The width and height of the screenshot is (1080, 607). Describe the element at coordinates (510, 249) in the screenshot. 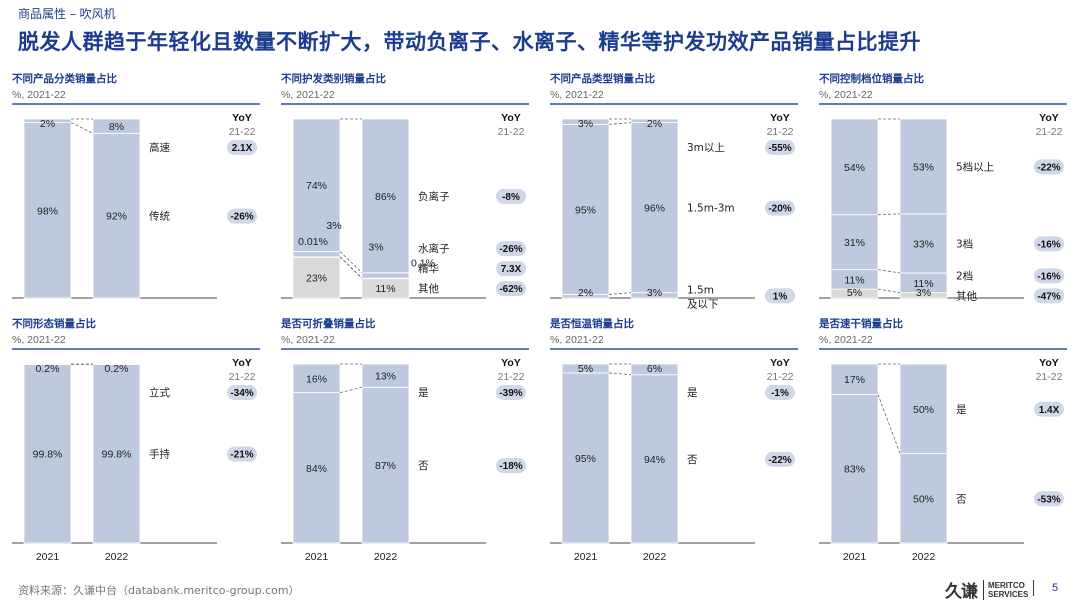

I see `yoy-value: -26%` at that location.